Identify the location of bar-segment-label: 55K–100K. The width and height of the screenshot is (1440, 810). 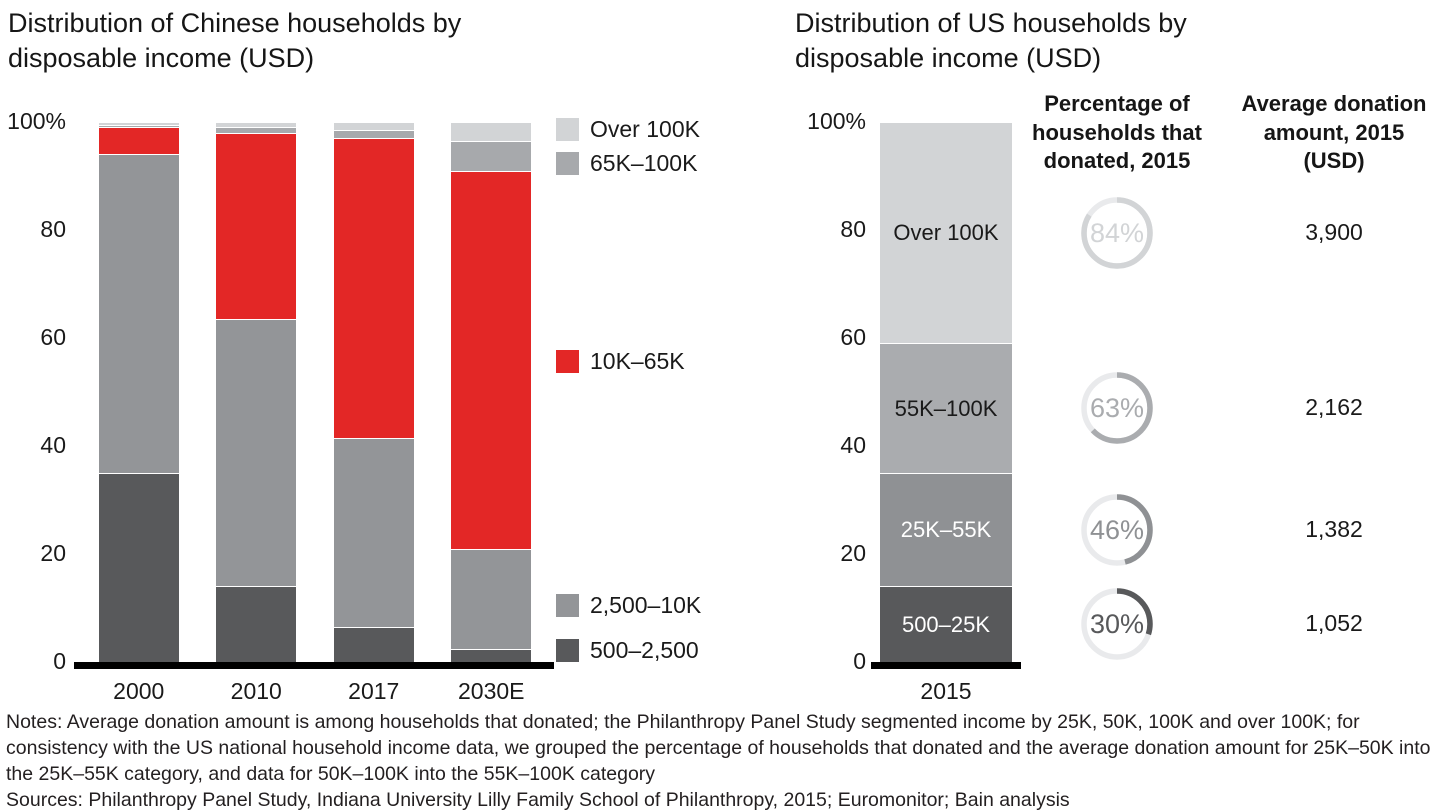
(946, 408).